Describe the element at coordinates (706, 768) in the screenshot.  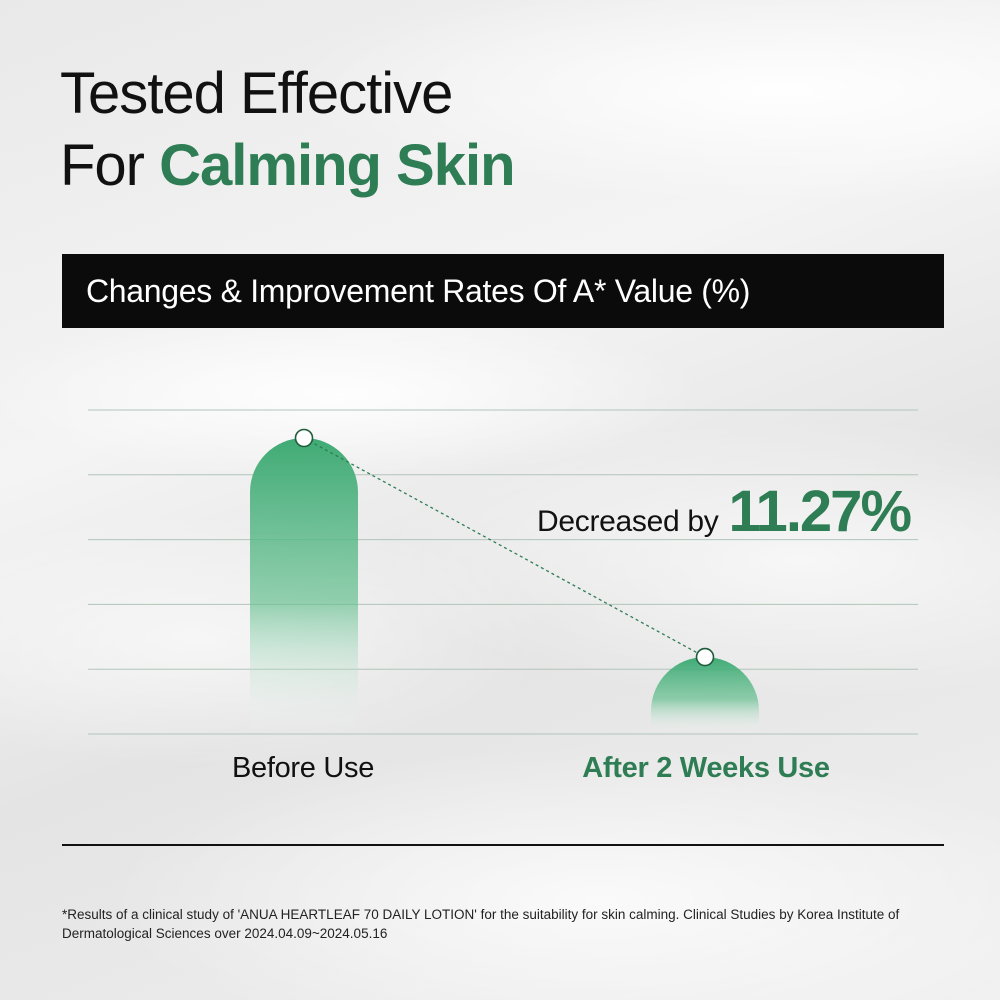
I see `tick-label-after-2-weeks: After 2 Weeks Use` at that location.